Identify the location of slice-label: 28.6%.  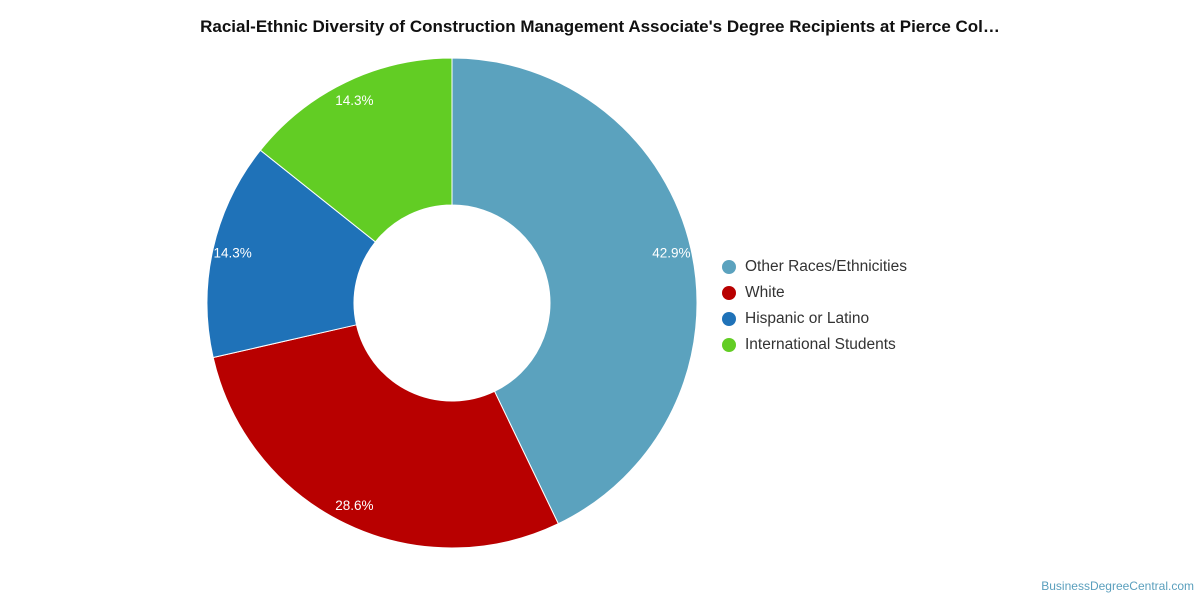
(354, 505).